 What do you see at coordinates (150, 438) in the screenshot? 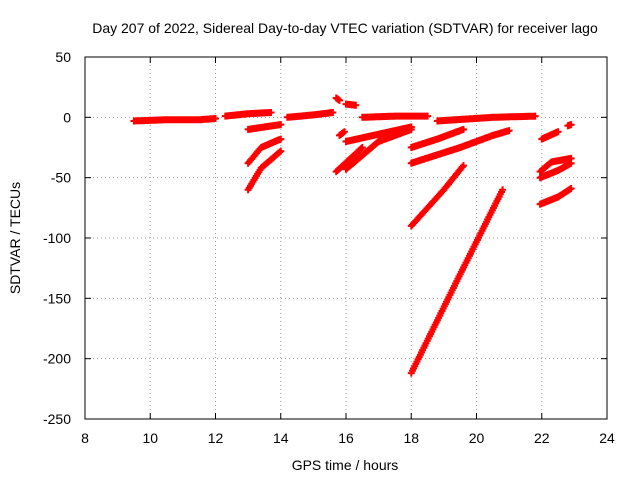
I see `x-tick-label: 10` at bounding box center [150, 438].